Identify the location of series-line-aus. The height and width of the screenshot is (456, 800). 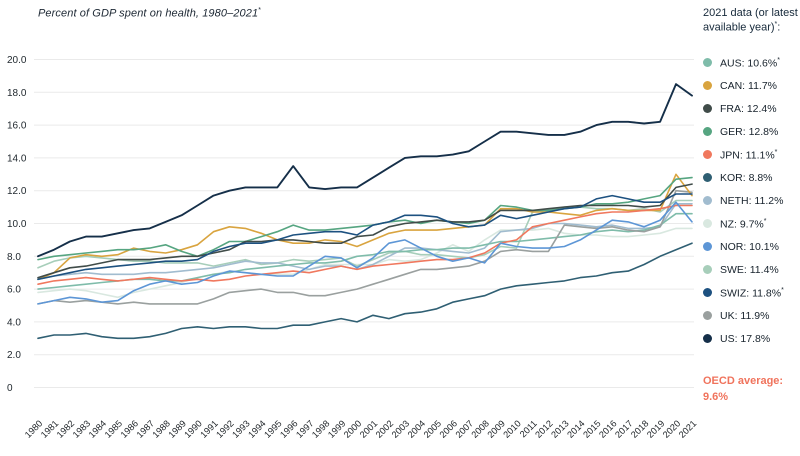
(365, 251).